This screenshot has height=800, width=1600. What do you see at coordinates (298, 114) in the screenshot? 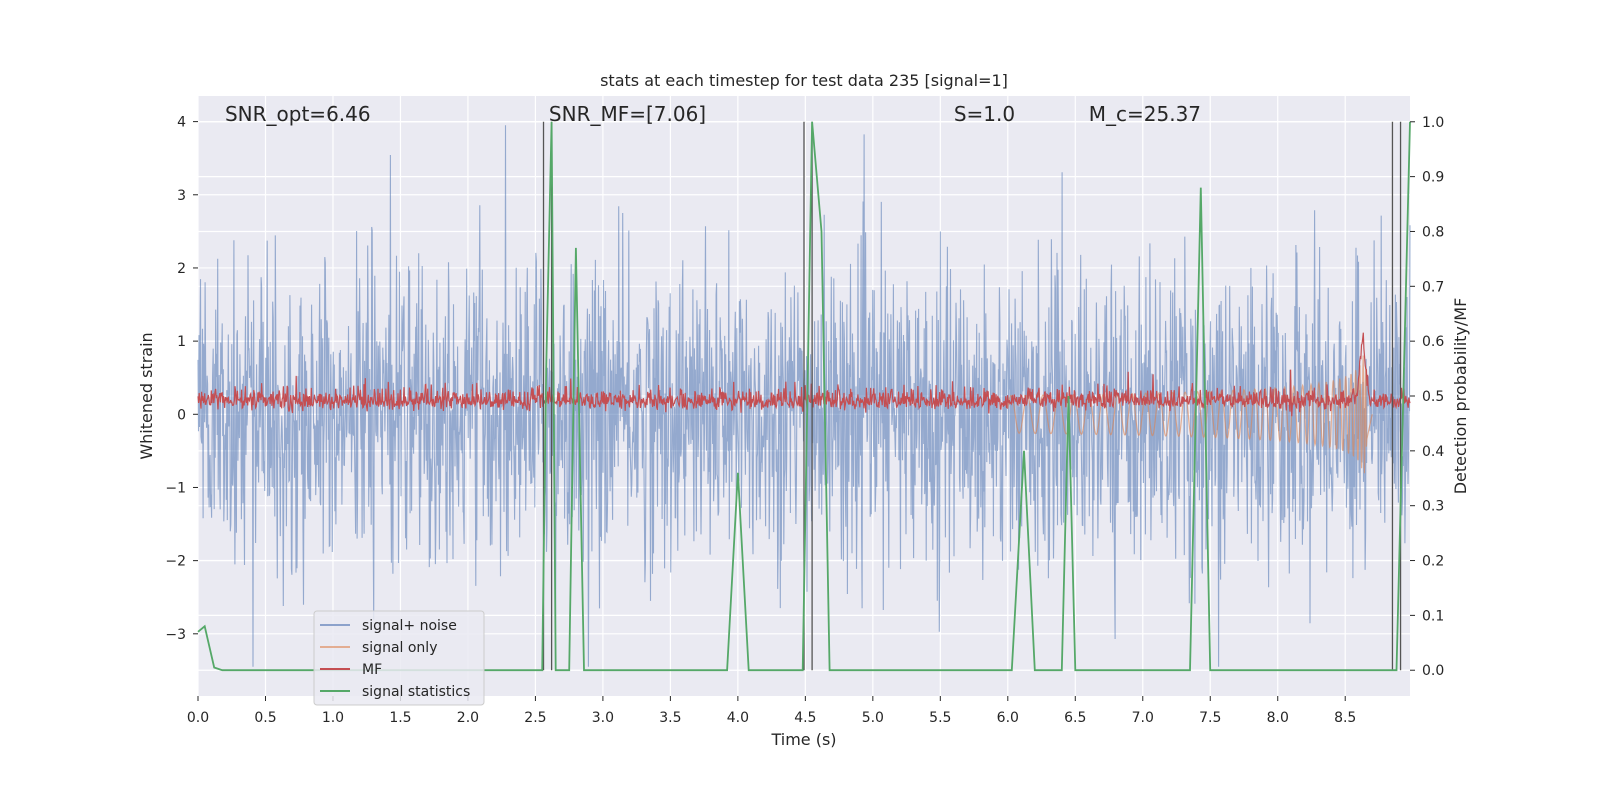
I see `annotation-label: SNR_opt=6.46` at bounding box center [298, 114].